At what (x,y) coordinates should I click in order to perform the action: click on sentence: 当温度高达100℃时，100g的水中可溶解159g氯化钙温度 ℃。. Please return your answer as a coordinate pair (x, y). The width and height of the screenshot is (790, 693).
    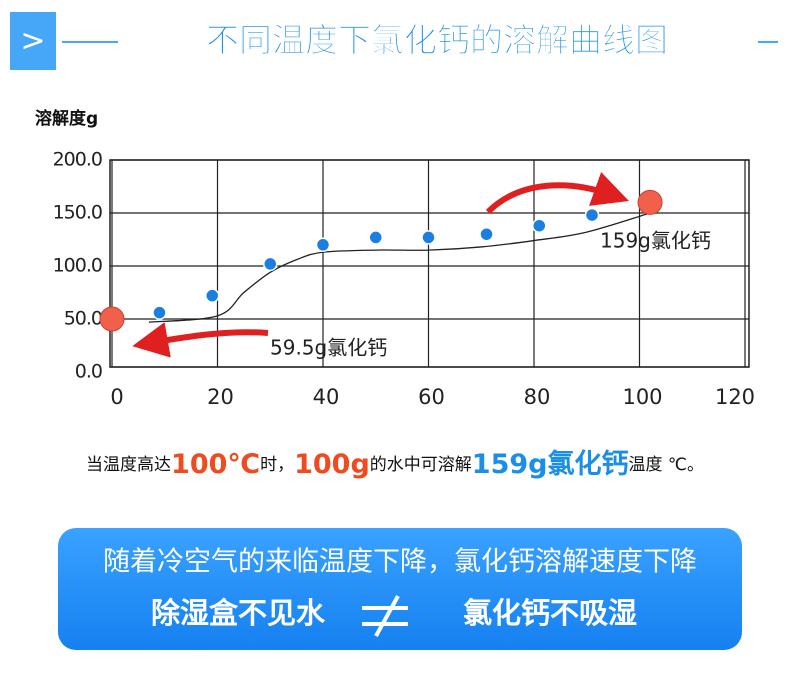
    Looking at the image, I should click on (395, 464).